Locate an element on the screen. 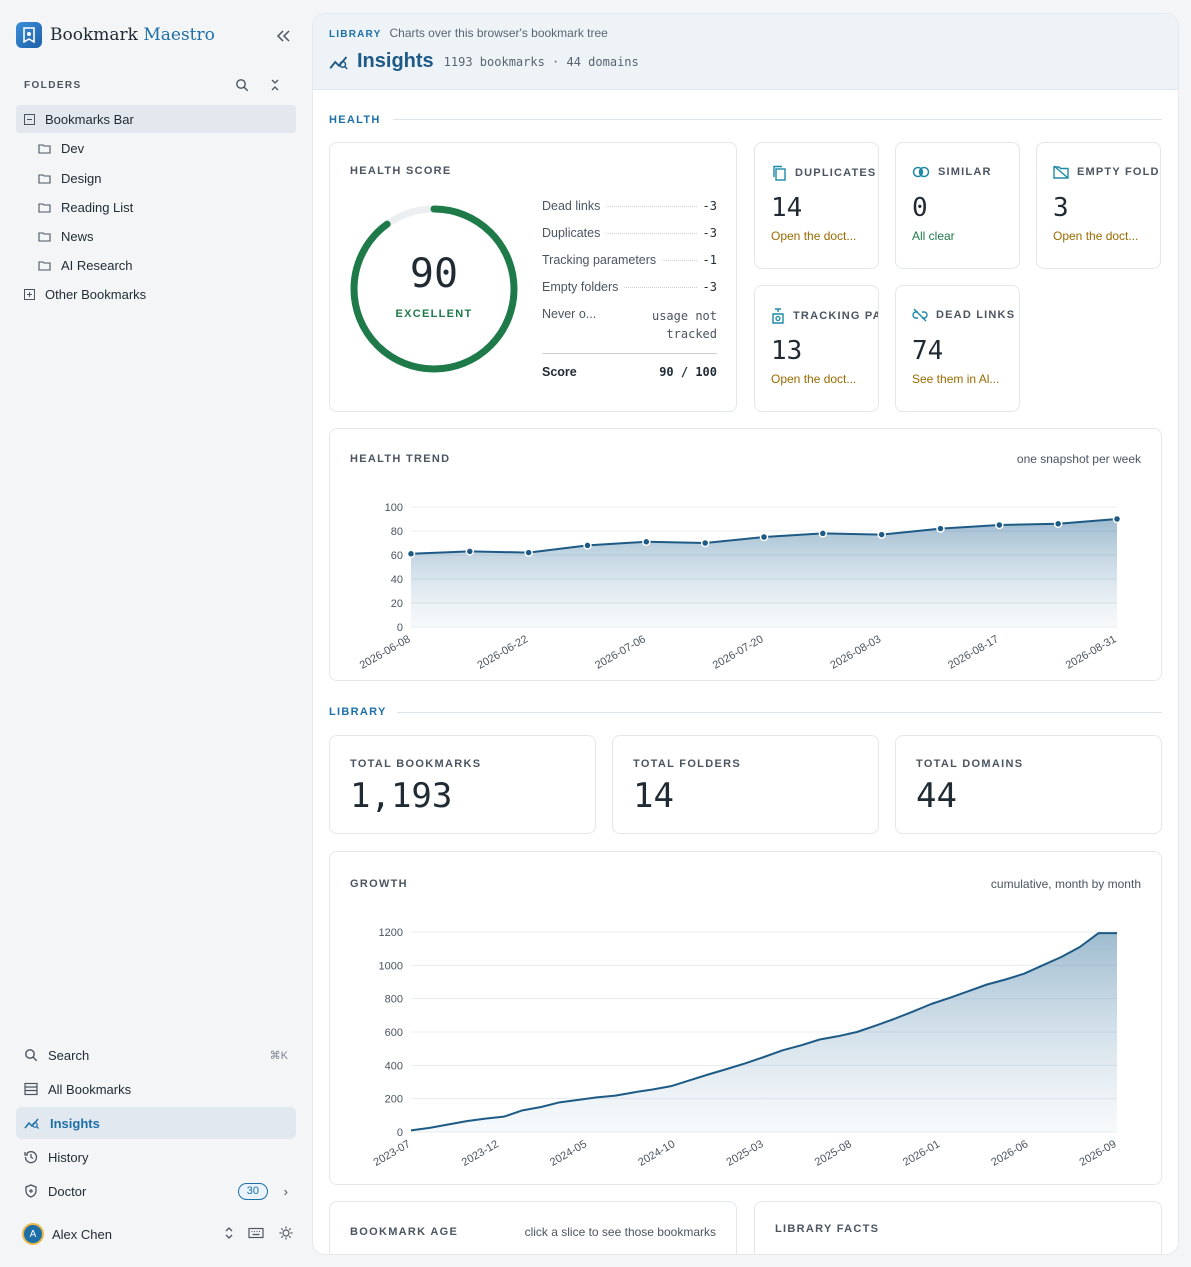 The width and height of the screenshot is (1191, 1267). stat-title: TRACKING PARAMS is located at coordinates (835, 316).